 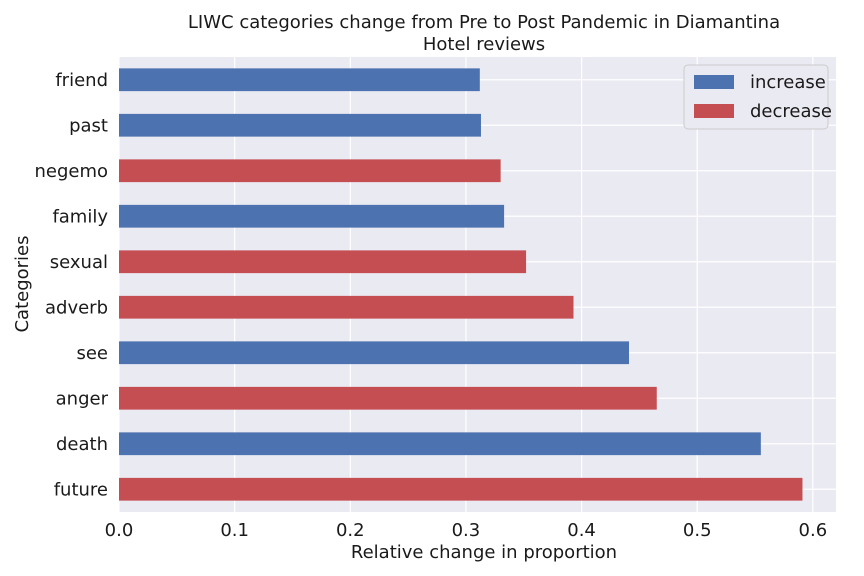 I want to click on y-tick-label-adverb: adverb, so click(x=76, y=307).